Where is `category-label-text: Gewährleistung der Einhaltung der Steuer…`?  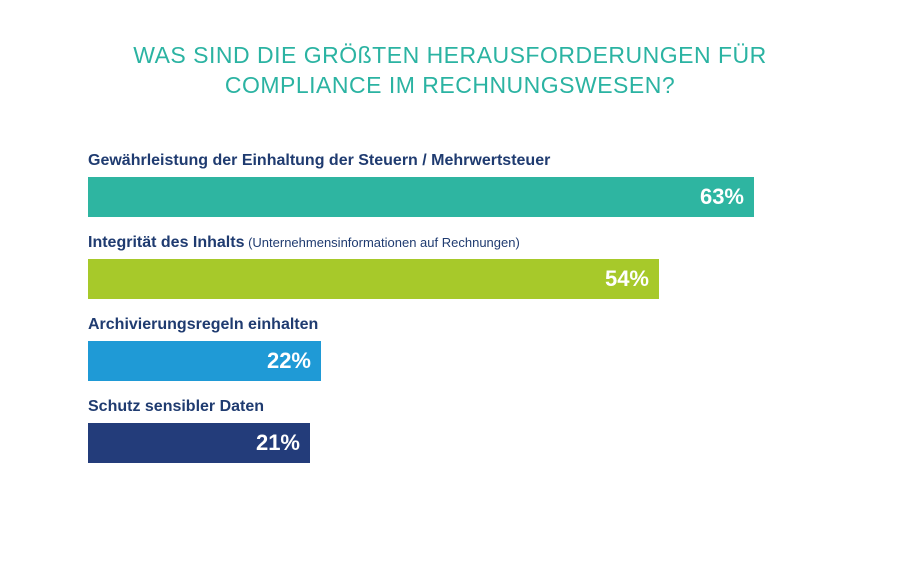
category-label-text: Gewährleistung der Einhaltung der Steuer… is located at coordinates (319, 160).